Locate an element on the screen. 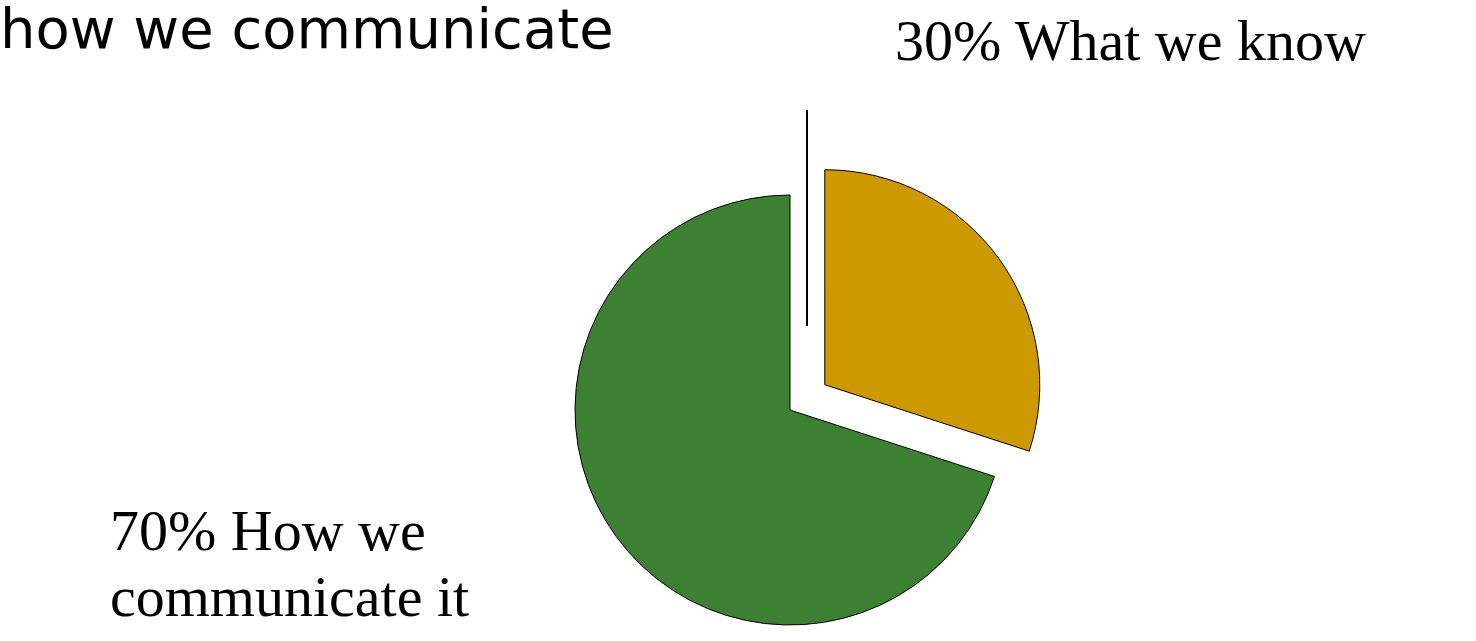  chart-title: how we communicate is located at coordinates (307, 30).